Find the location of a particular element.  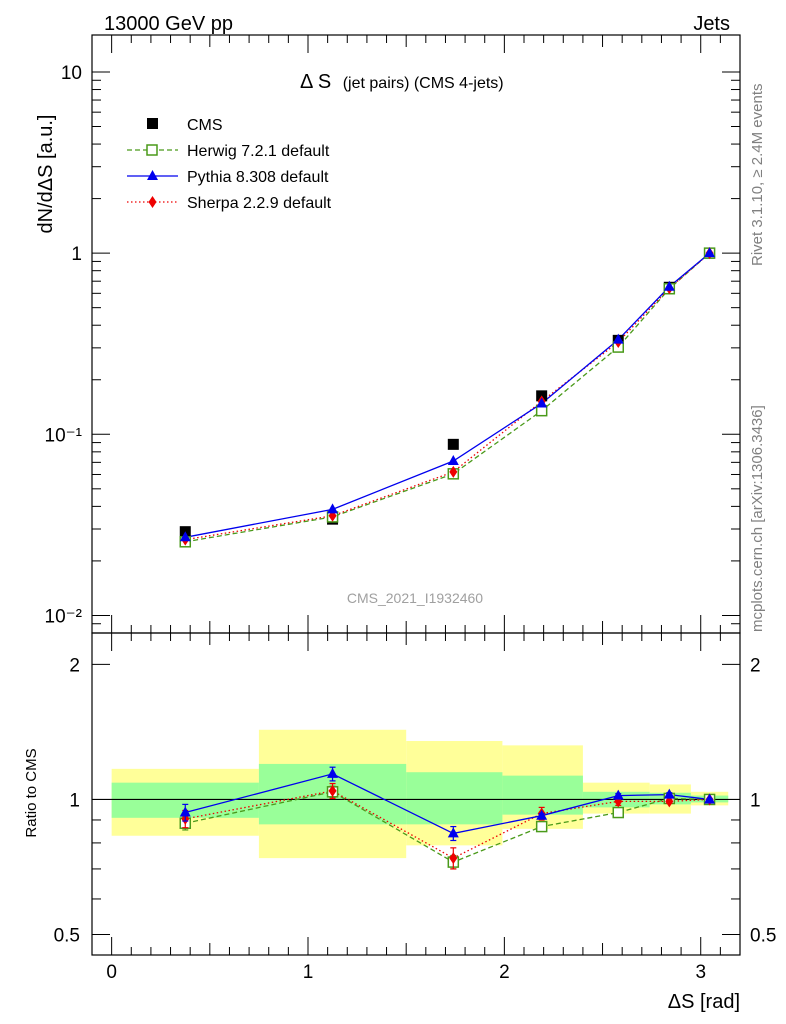

ratio-y-tick-label-left: 1 is located at coordinates (74, 800).